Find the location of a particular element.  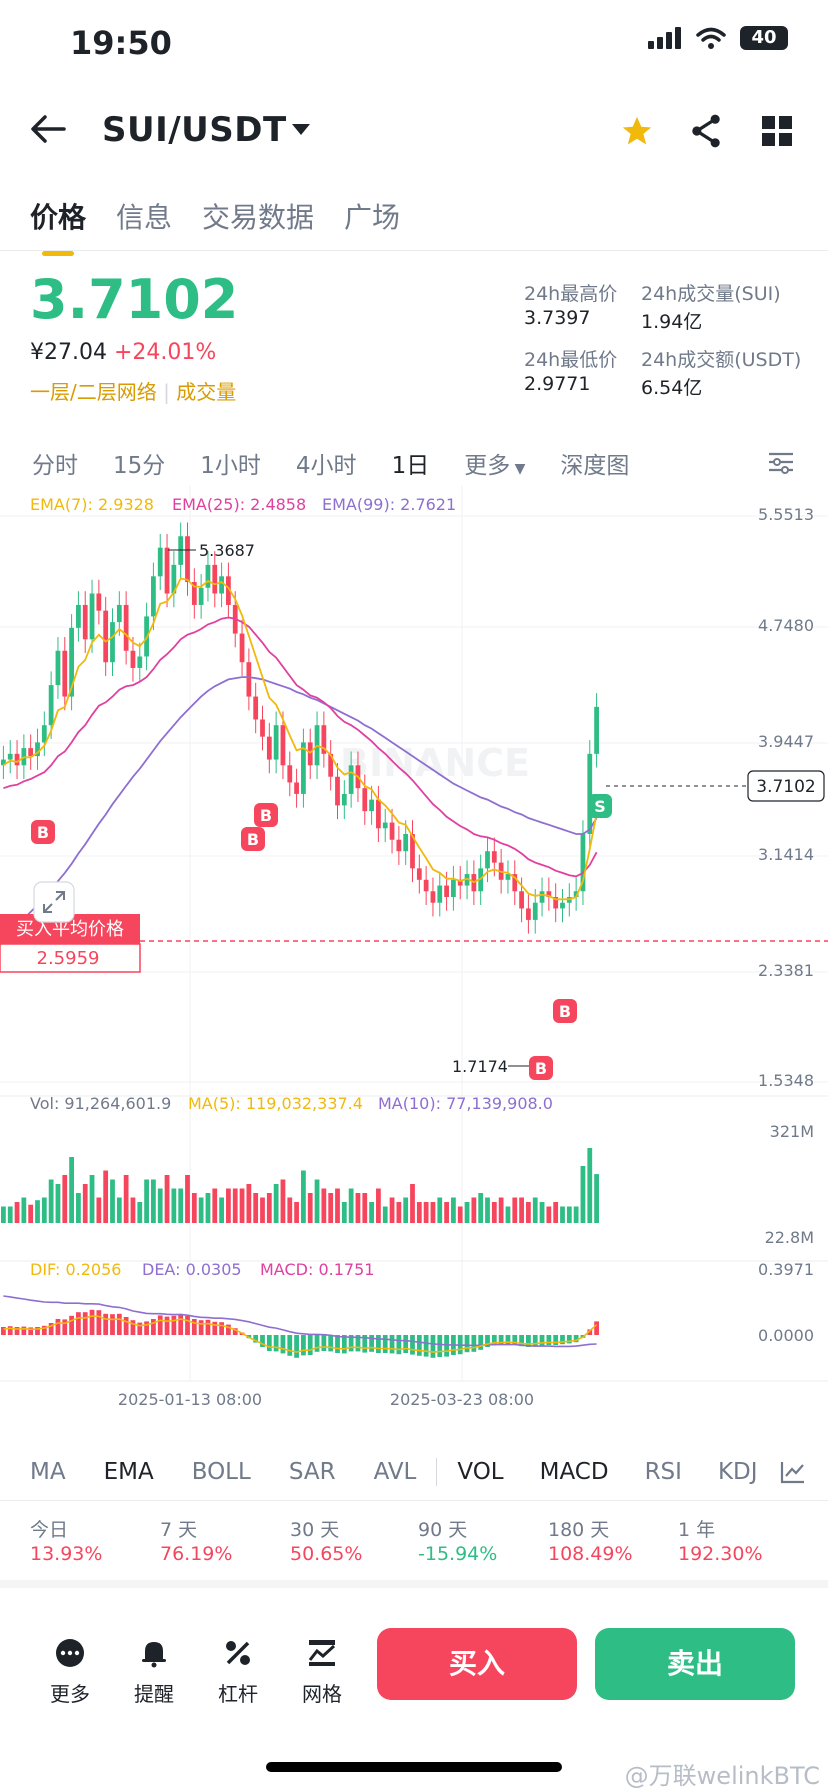

star-icon is located at coordinates (637, 131).